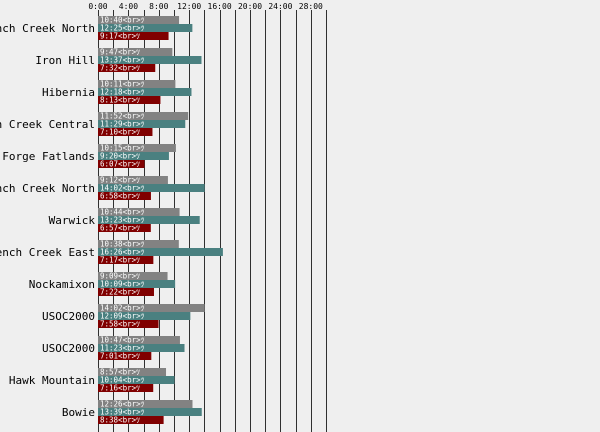  I want to click on bar-label: 10:38<br>ﾂ, so click(122, 244).